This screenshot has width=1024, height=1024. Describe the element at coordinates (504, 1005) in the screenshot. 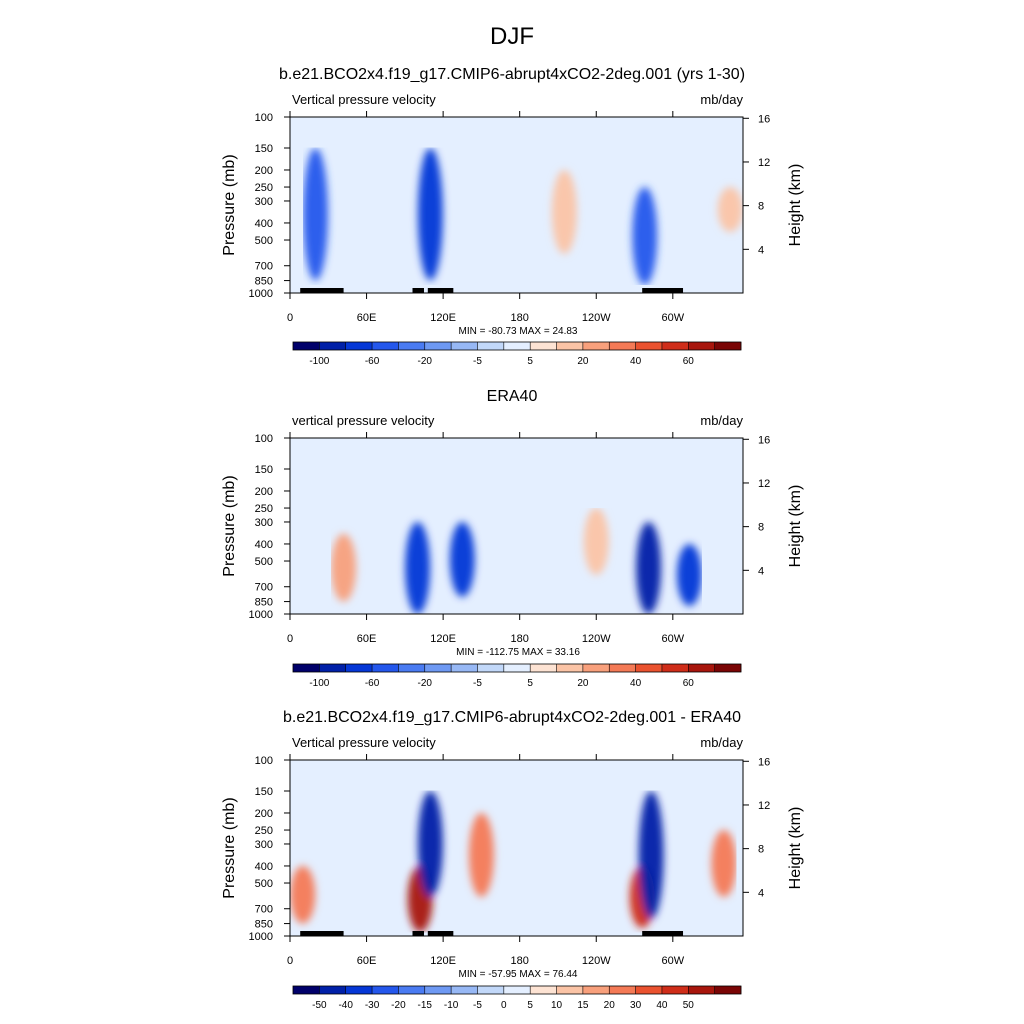

I see `colorbar-label: 0` at that location.